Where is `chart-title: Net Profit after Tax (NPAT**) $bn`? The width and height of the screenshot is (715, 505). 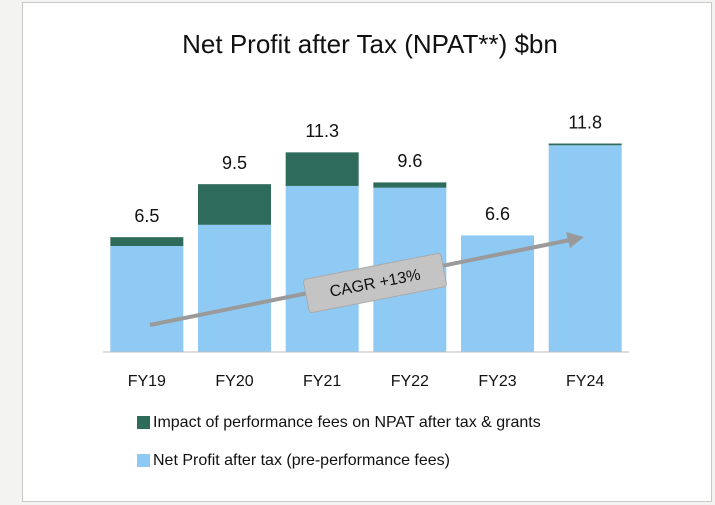 chart-title: Net Profit after Tax (NPAT**) $bn is located at coordinates (370, 44).